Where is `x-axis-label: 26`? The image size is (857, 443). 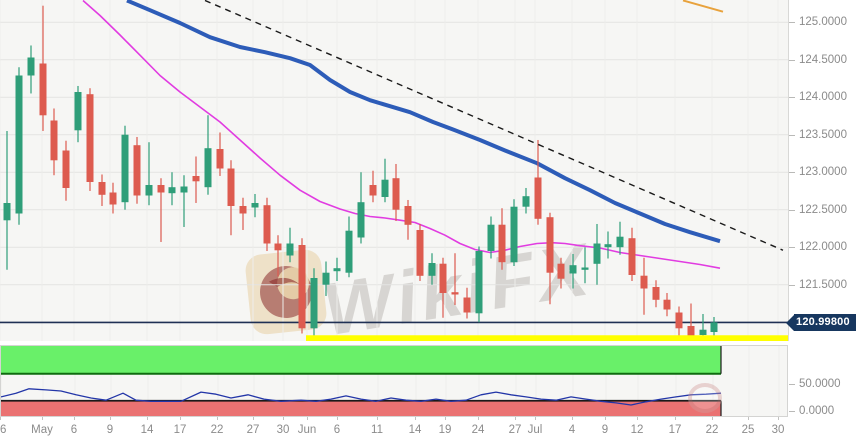 x-axis-label: 26 is located at coordinates (3, 430).